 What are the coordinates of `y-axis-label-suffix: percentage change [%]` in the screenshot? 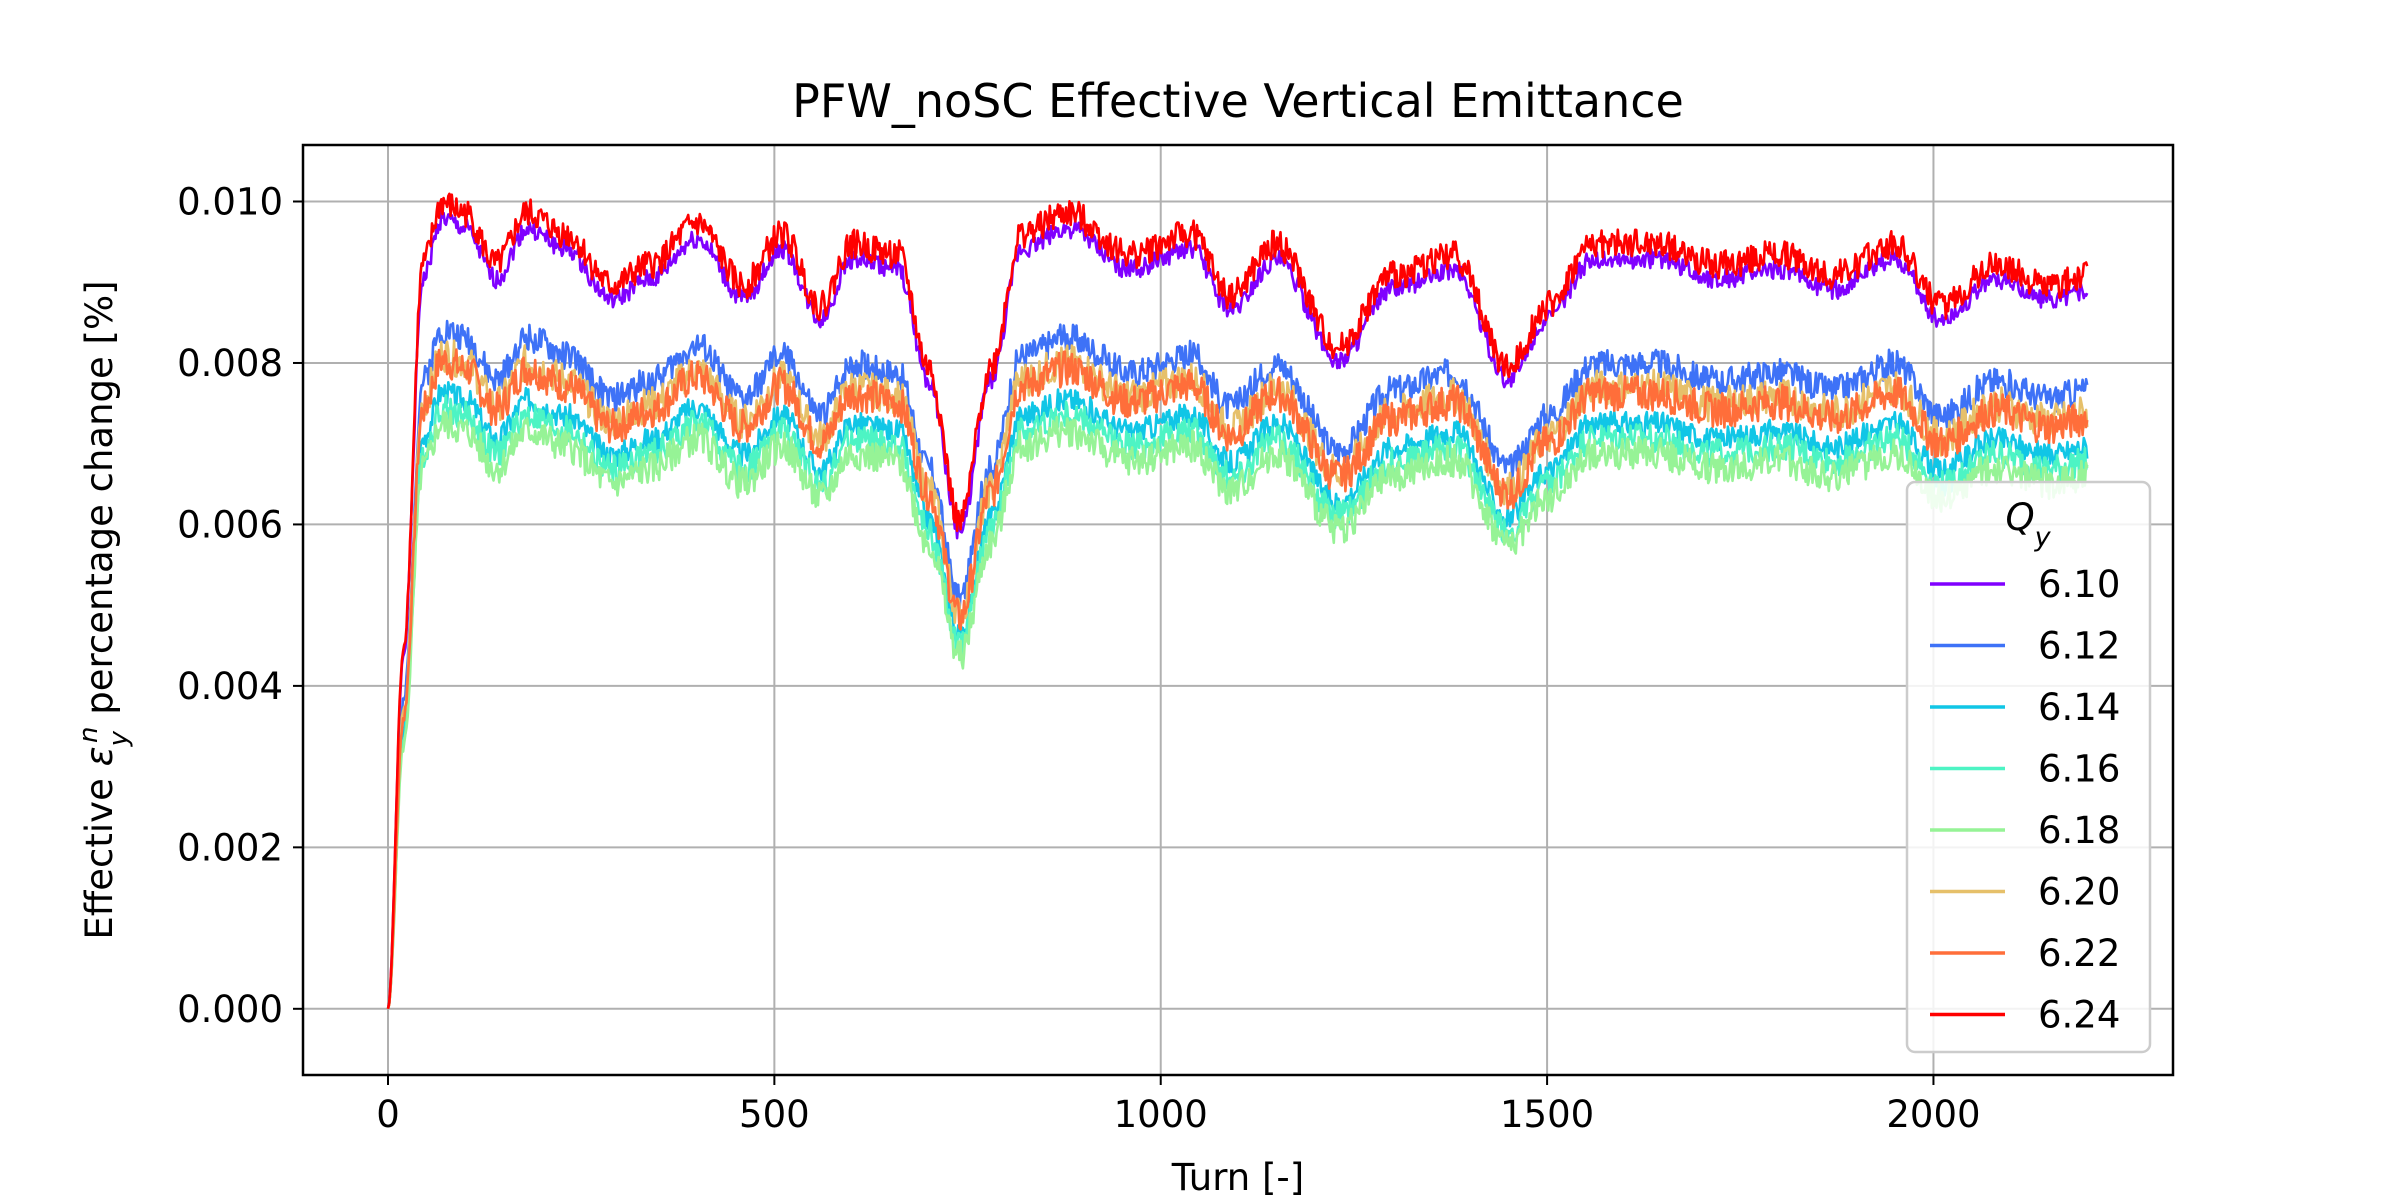 It's located at (99, 503).